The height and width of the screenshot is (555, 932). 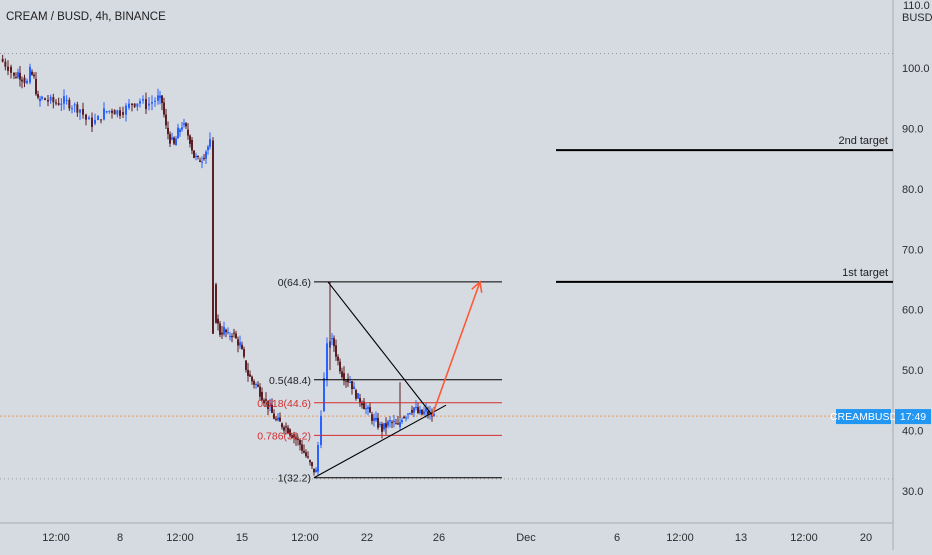 What do you see at coordinates (680, 538) in the screenshot?
I see `x-tick-label-9: 12:00` at bounding box center [680, 538].